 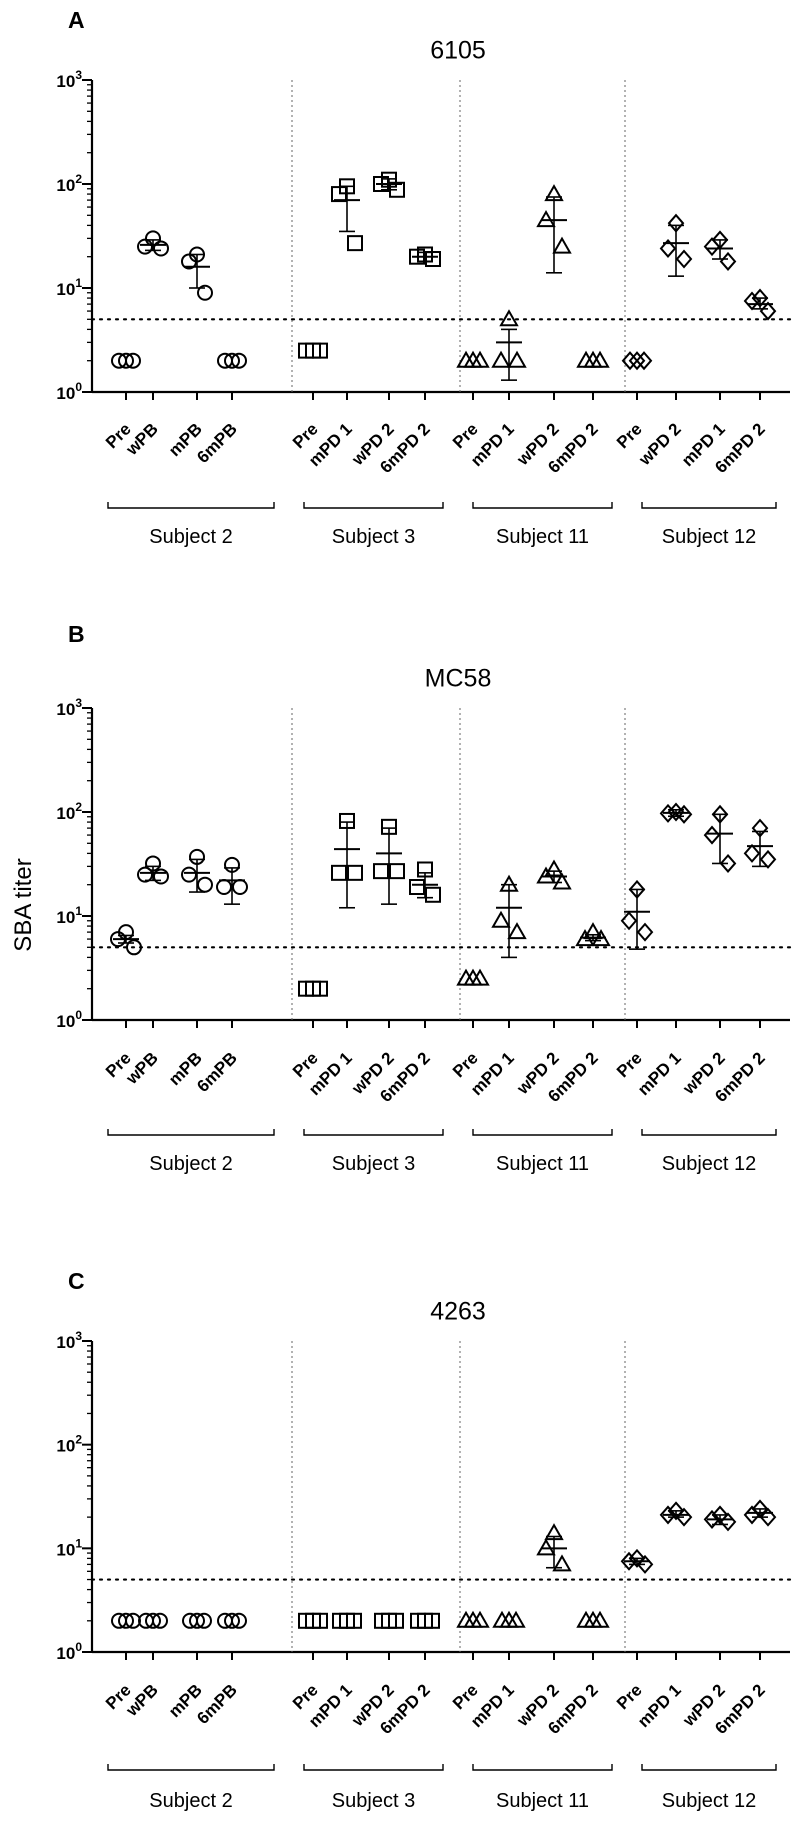 I want to click on x-tick-label: Pre, so click(x=629, y=1064).